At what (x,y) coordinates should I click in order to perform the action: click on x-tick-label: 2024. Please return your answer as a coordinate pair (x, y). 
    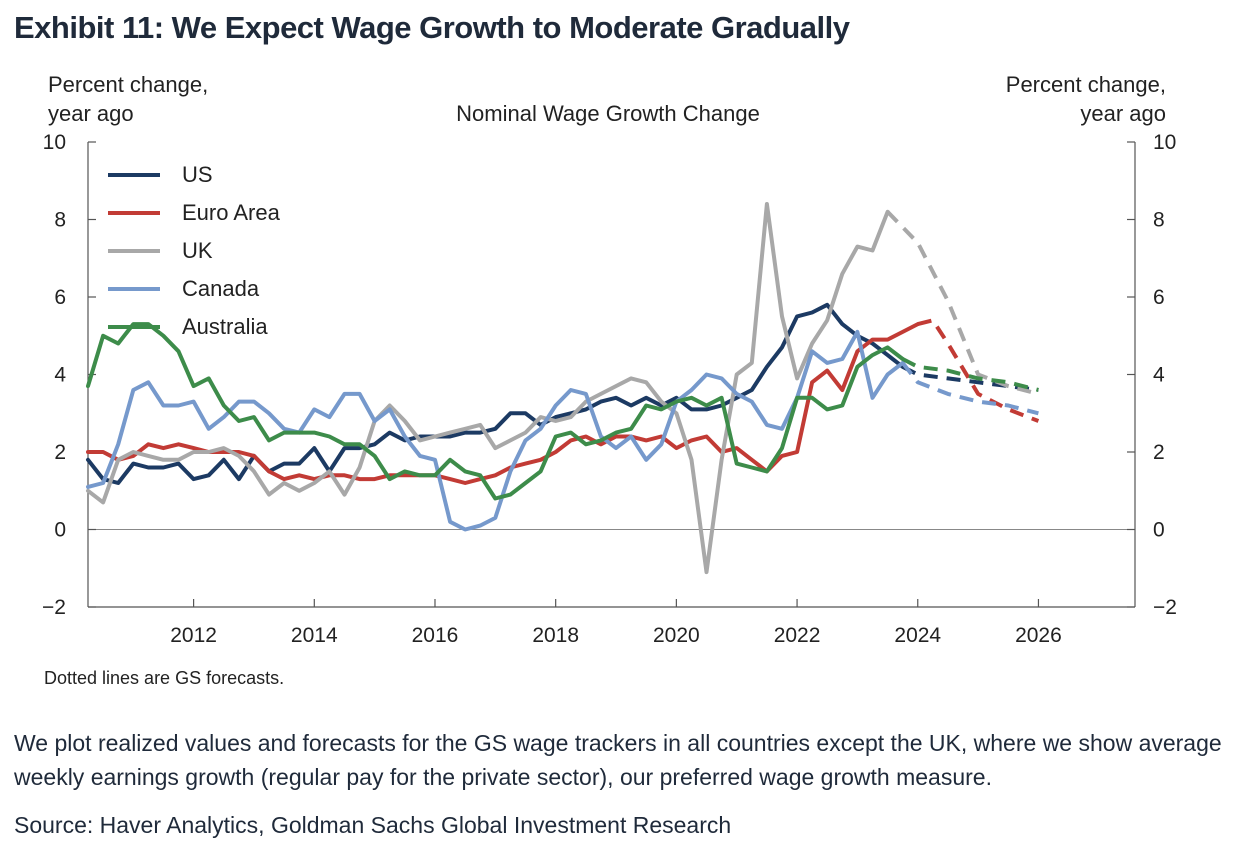
    Looking at the image, I should click on (917, 635).